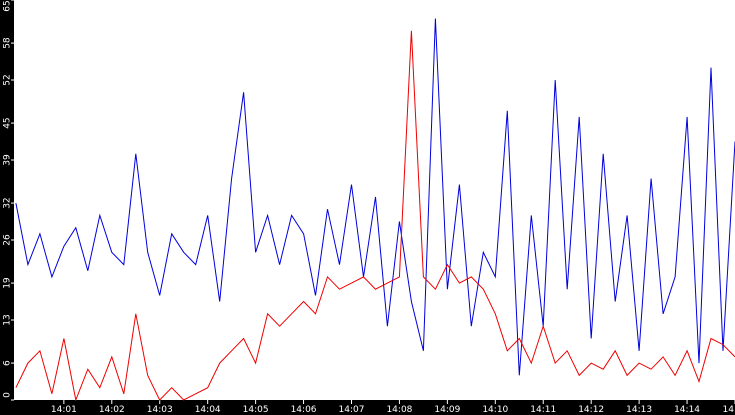 The height and width of the screenshot is (415, 735). I want to click on x-tick-label: 14:03, so click(160, 410).